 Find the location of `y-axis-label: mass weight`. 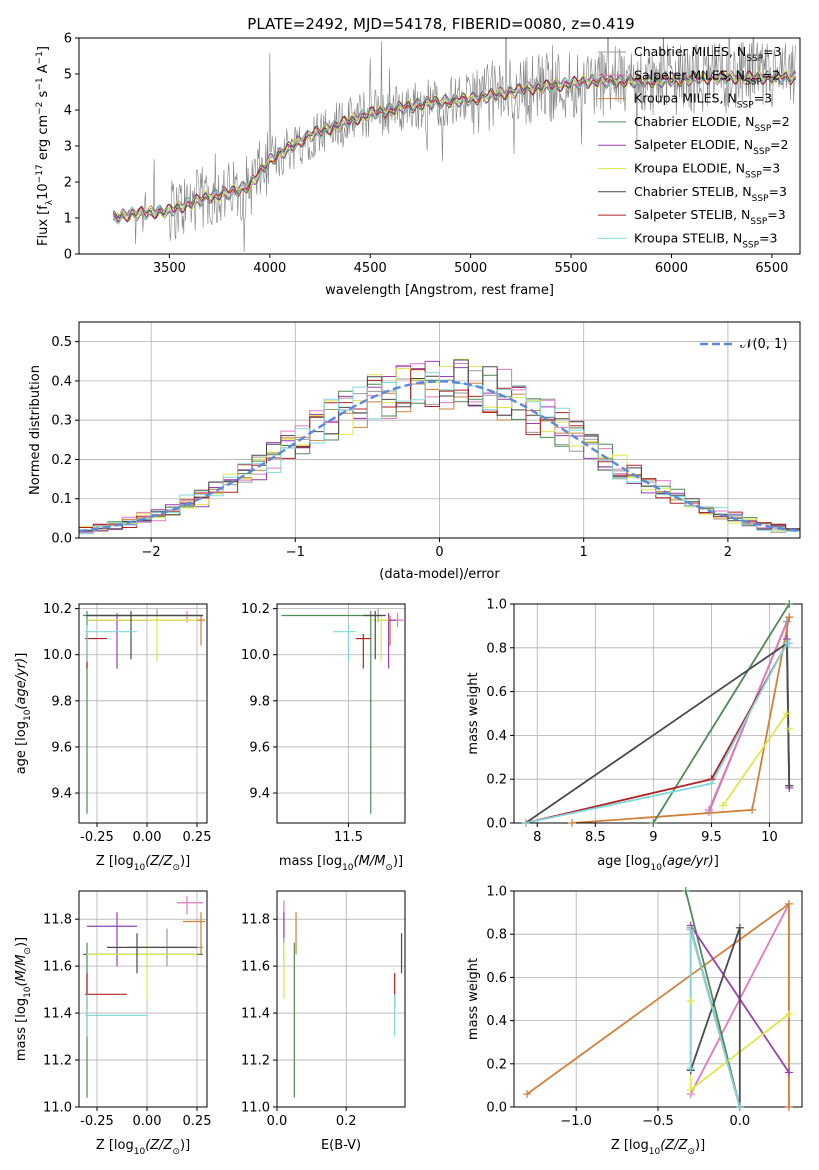

y-axis-label: mass weight is located at coordinates (473, 999).